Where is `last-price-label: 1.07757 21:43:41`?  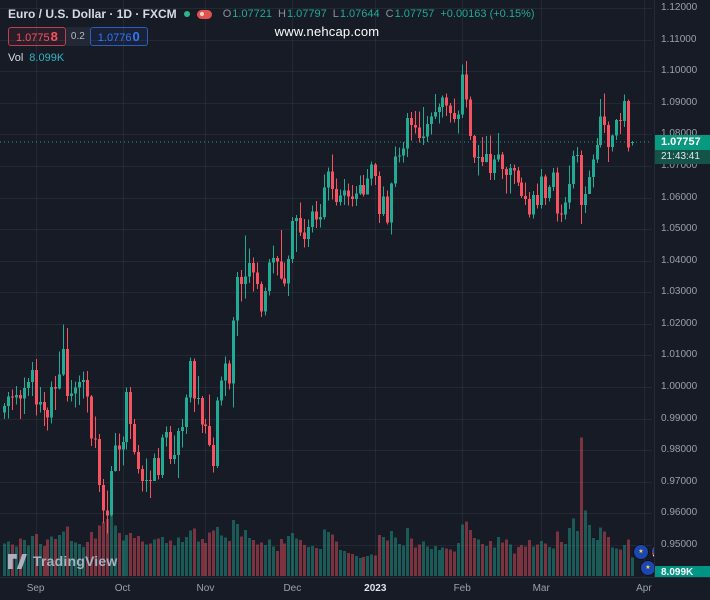
last-price-label: 1.07757 21:43:41 is located at coordinates (682, 150).